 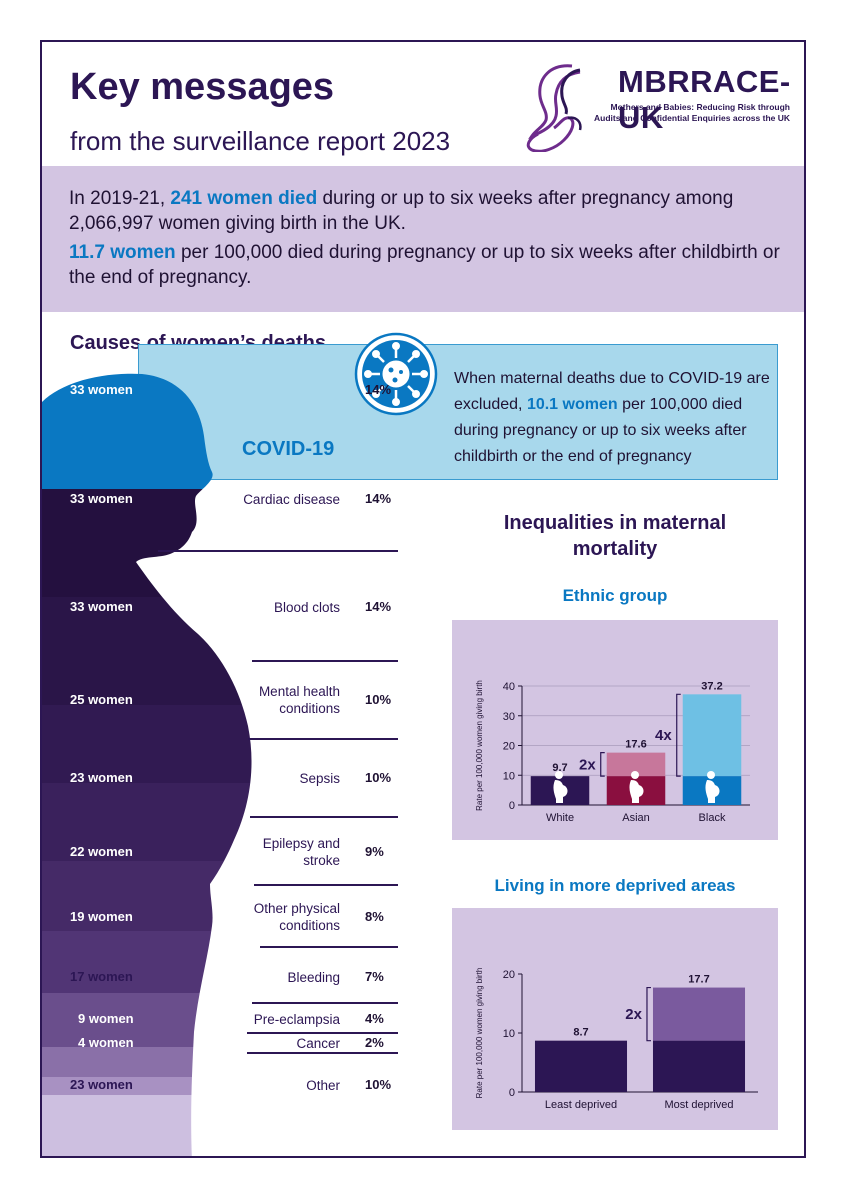 What do you see at coordinates (296, 1019) in the screenshot?
I see `cause-label: Pre-eclampsia` at bounding box center [296, 1019].